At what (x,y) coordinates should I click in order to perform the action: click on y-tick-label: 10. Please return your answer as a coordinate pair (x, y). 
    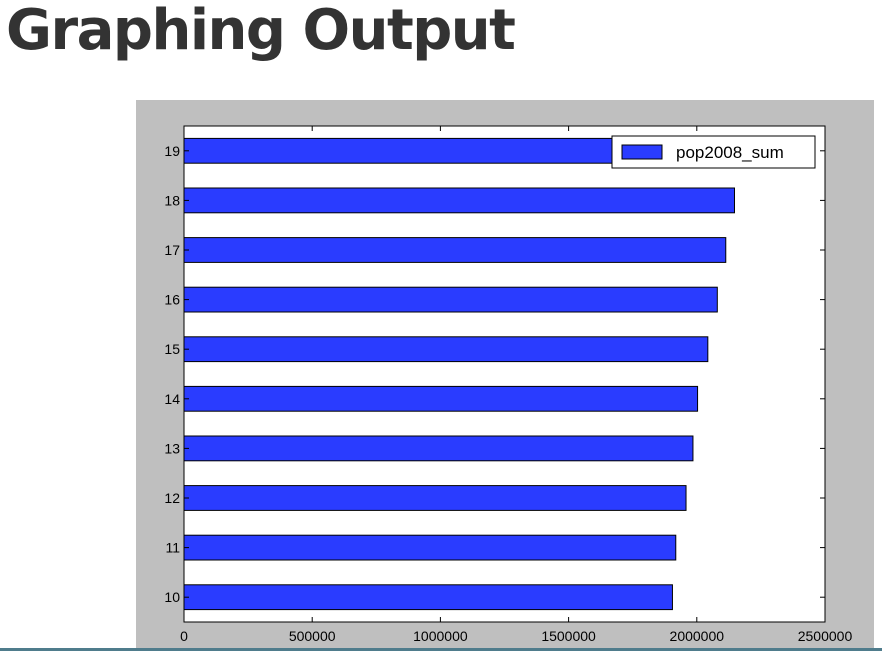
    Looking at the image, I should click on (172, 597).